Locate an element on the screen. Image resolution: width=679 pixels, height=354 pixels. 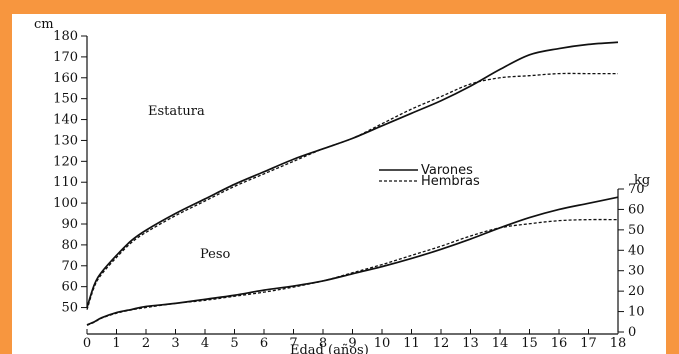
y-right-tick-label: 20 is located at coordinates (636, 291).